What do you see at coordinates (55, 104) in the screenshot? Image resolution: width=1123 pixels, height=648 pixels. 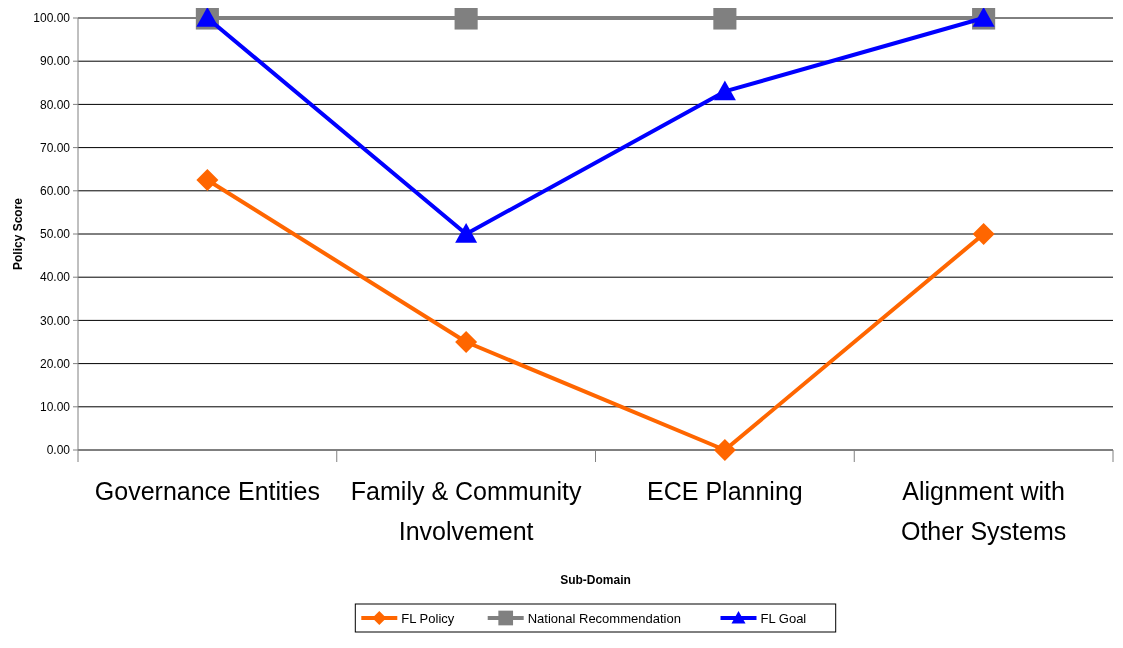 I see `y-tick-label: 80.00` at bounding box center [55, 104].